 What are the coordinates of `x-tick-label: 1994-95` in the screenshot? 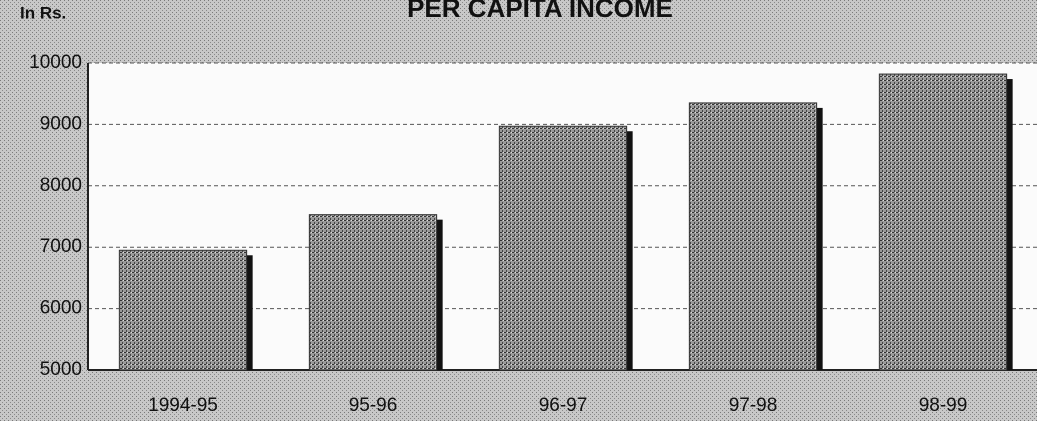 It's located at (183, 405).